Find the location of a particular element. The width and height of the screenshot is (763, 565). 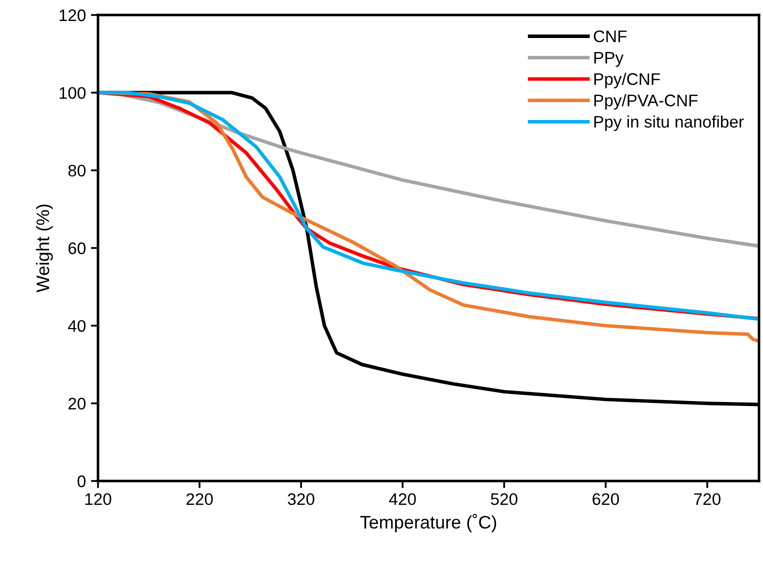

y-tick-label: 0 is located at coordinates (82, 481).